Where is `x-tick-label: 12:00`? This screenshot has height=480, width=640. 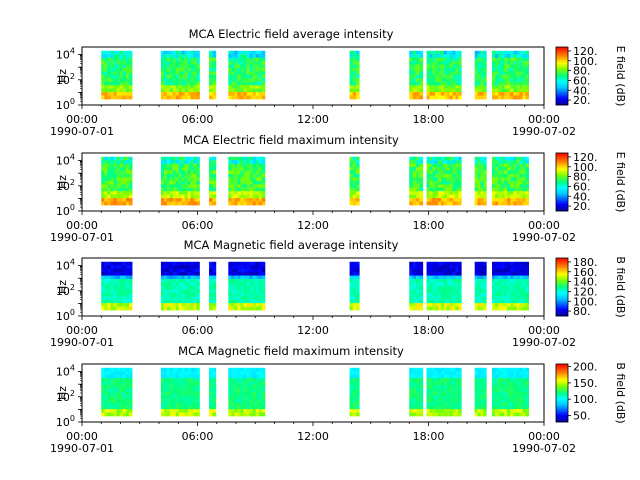
x-tick-label: 12:00 is located at coordinates (313, 330).